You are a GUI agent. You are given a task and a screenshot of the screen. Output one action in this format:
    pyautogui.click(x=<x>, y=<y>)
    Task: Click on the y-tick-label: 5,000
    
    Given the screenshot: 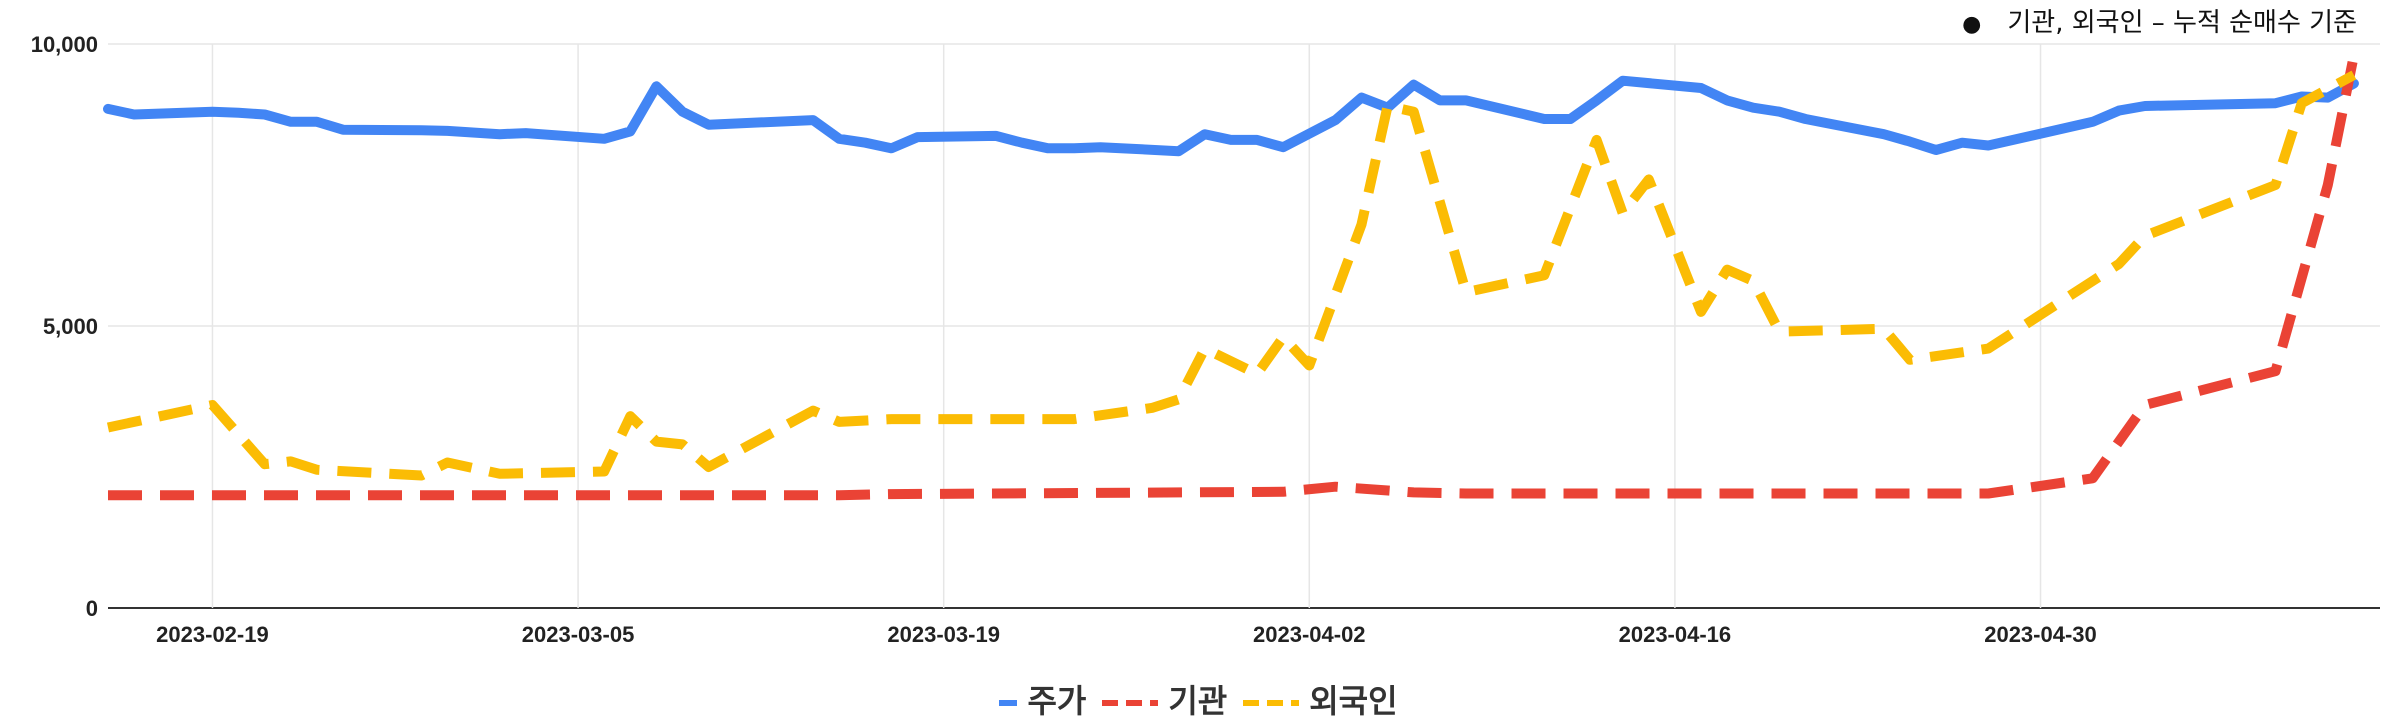 What is the action you would take?
    pyautogui.click(x=70, y=326)
    